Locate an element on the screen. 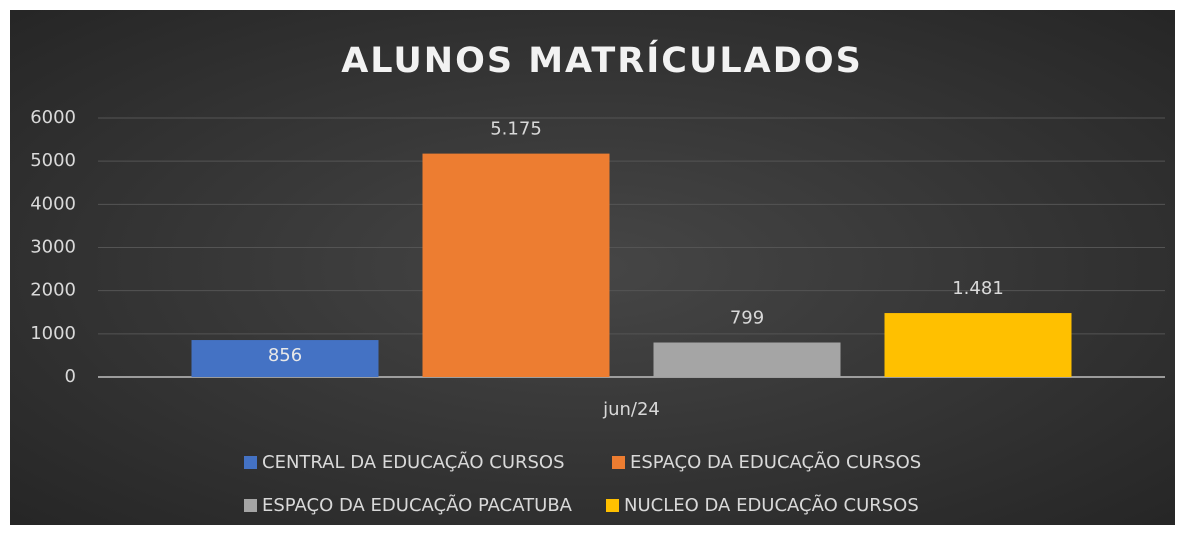  y-tick-label: 4000 is located at coordinates (53, 203).